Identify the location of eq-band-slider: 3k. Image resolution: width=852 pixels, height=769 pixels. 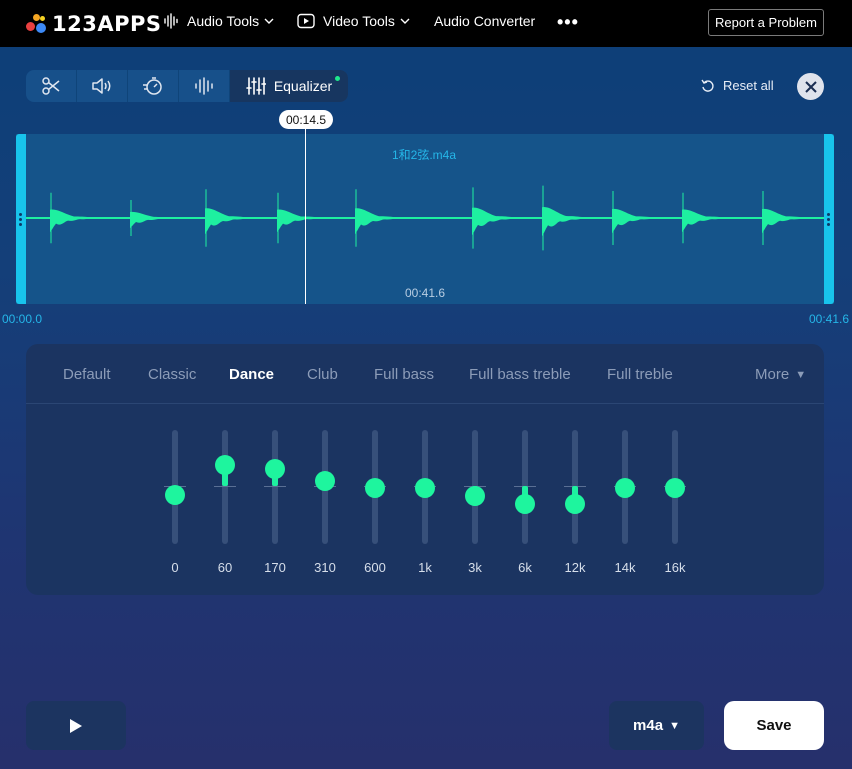
(475, 505).